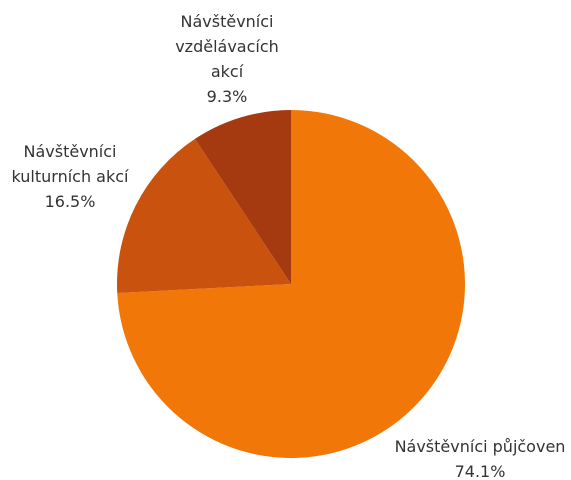  I want to click on slice-label: Návštěvníci vzdělávacích akcí 9.3%, so click(227, 59).